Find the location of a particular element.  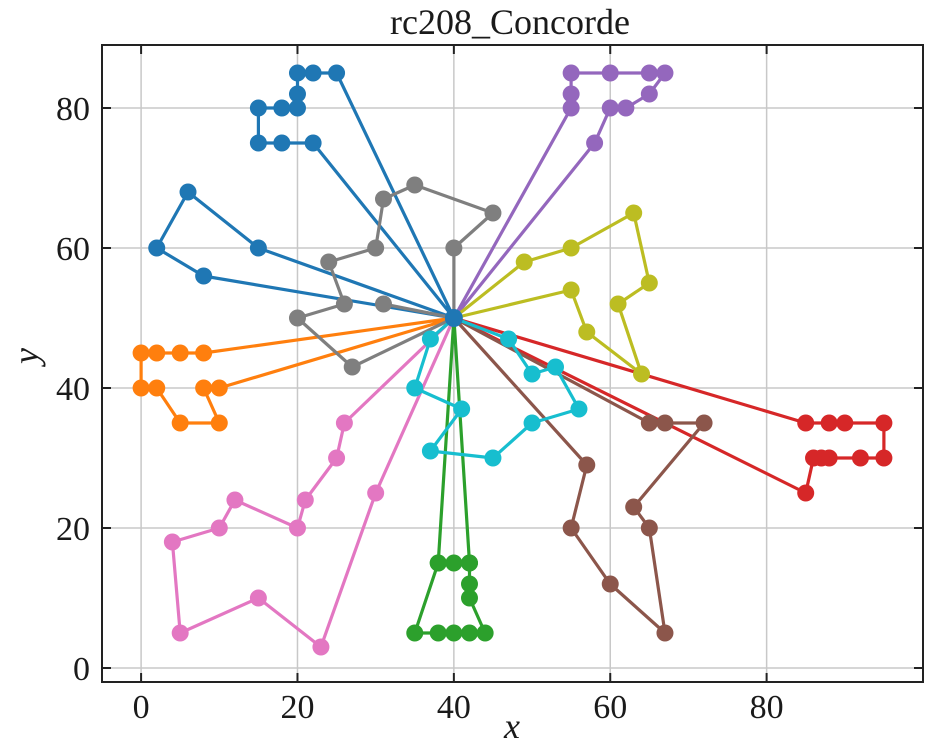

y-tick-label: 80 is located at coordinates (73, 109).